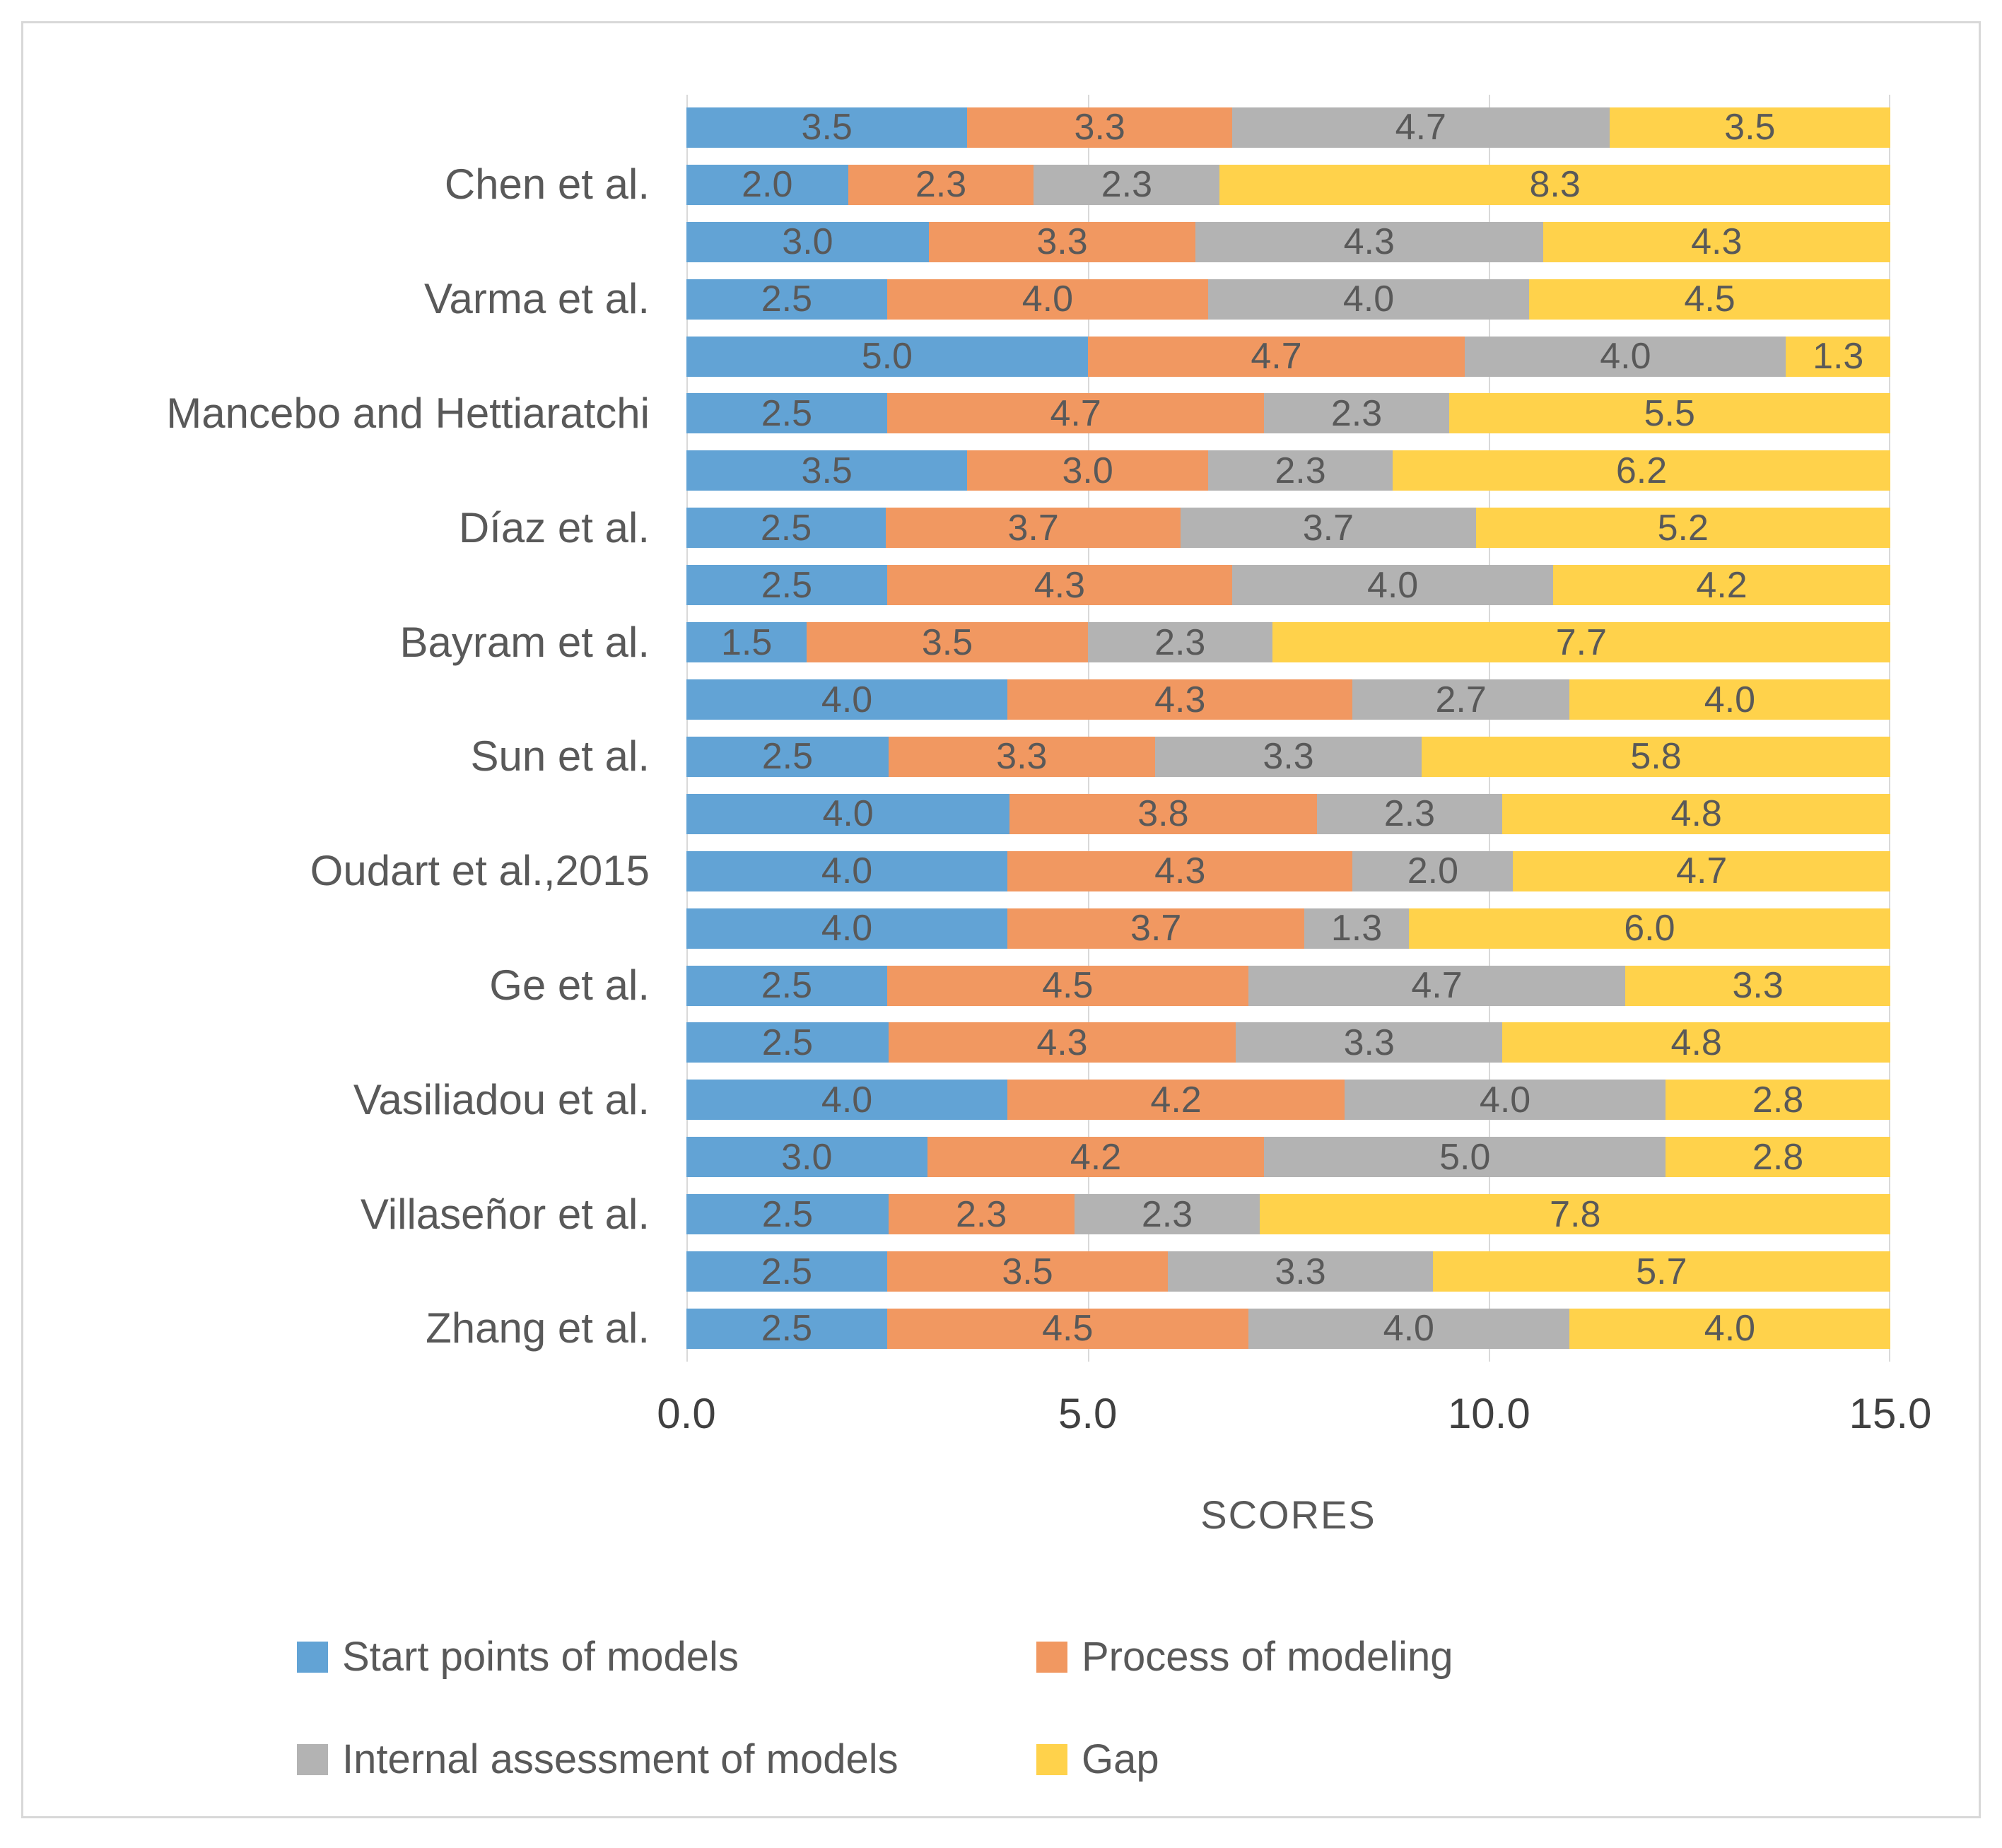 Image resolution: width=2002 pixels, height=1848 pixels. What do you see at coordinates (408, 413) in the screenshot?
I see `category-label: Mancebo and Hettiaratchi` at bounding box center [408, 413].